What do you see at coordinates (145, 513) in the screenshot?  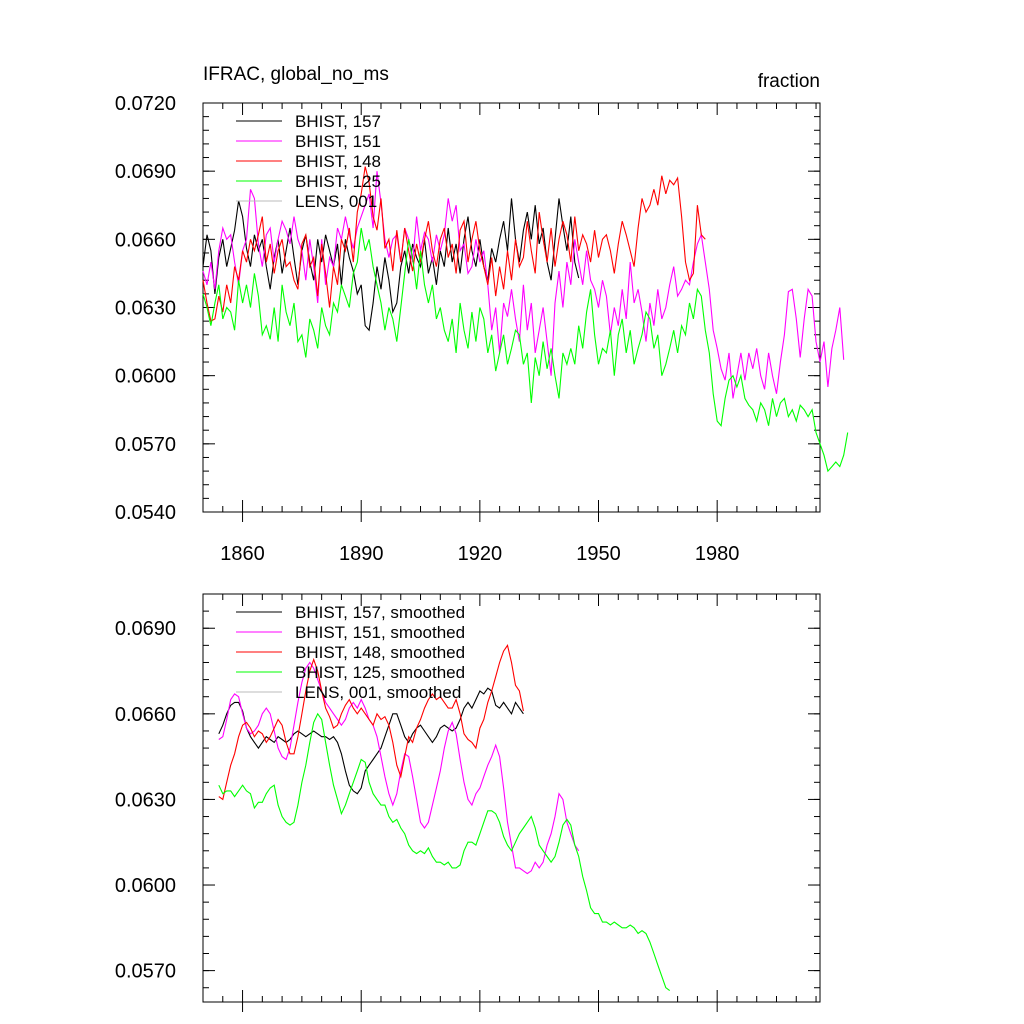 I see `y-tick-label: 0.0540` at bounding box center [145, 513].